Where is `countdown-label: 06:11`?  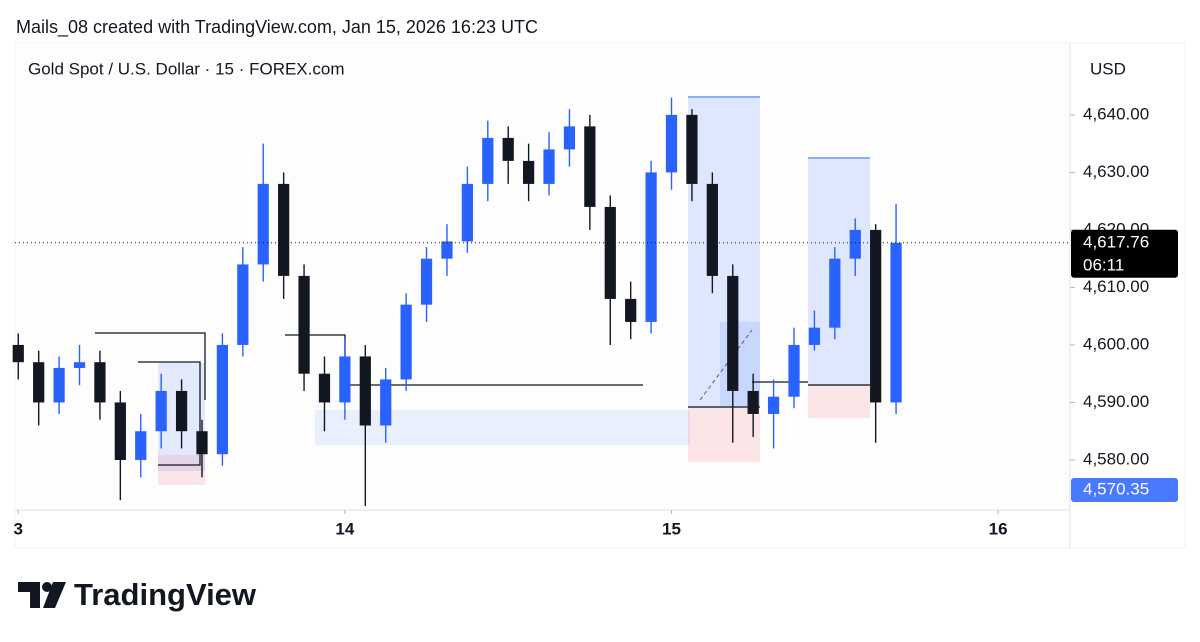 countdown-label: 06:11 is located at coordinates (1103, 264).